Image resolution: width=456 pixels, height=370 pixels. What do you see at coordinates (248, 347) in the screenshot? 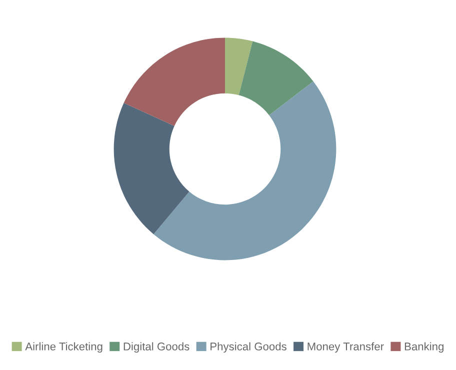
I see `legend-label: Physical Goods` at bounding box center [248, 347].